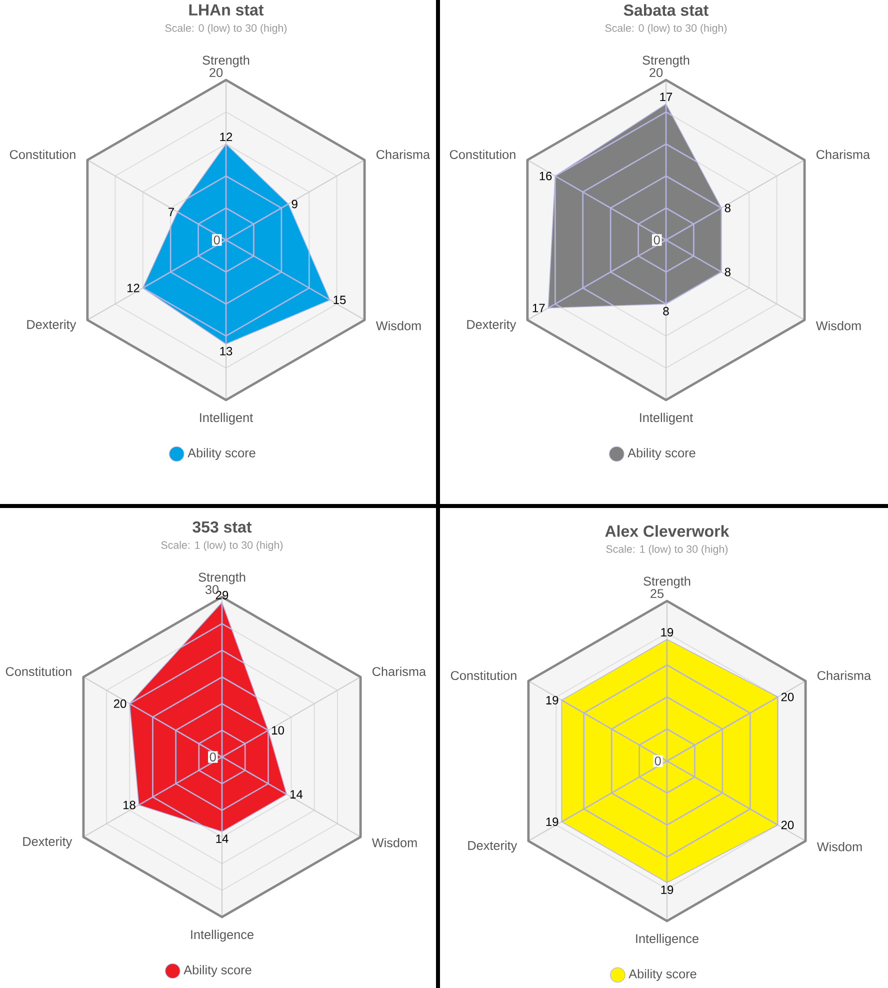  What do you see at coordinates (171, 212) in the screenshot?
I see `data-label: 7` at bounding box center [171, 212].